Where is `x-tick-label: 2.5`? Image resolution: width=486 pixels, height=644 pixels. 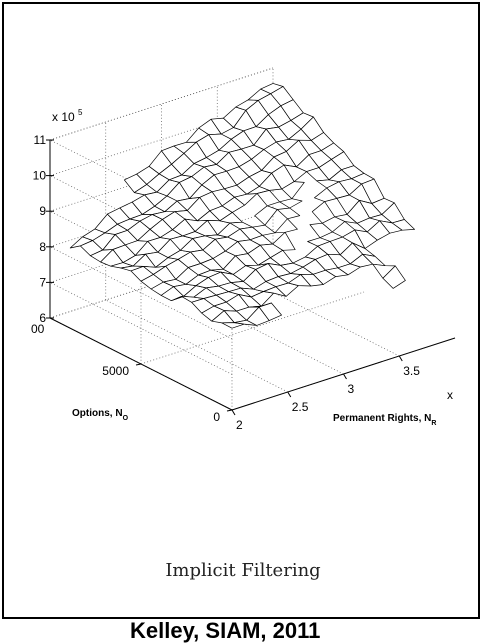
x-tick-label: 2.5 is located at coordinates (300, 407).